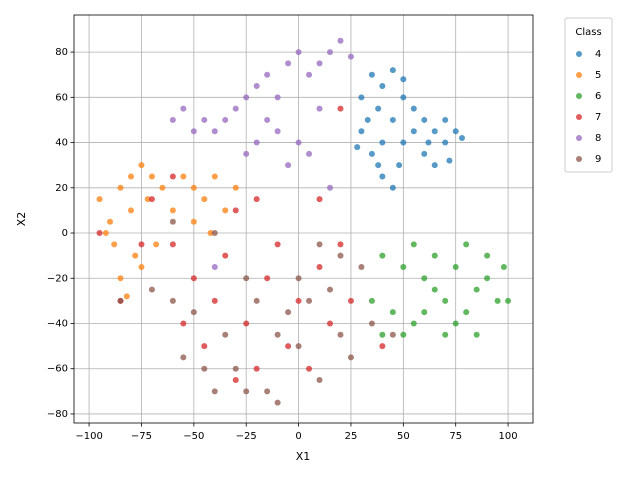  I want to click on y-tick-label: −80, so click(57, 414).